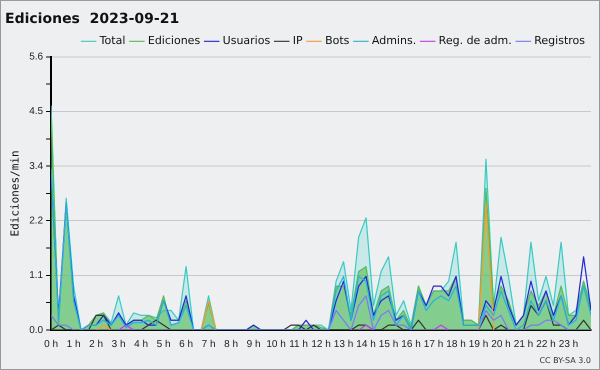  Describe the element at coordinates (394, 41) in the screenshot. I see `legend-label: Admins.` at that location.